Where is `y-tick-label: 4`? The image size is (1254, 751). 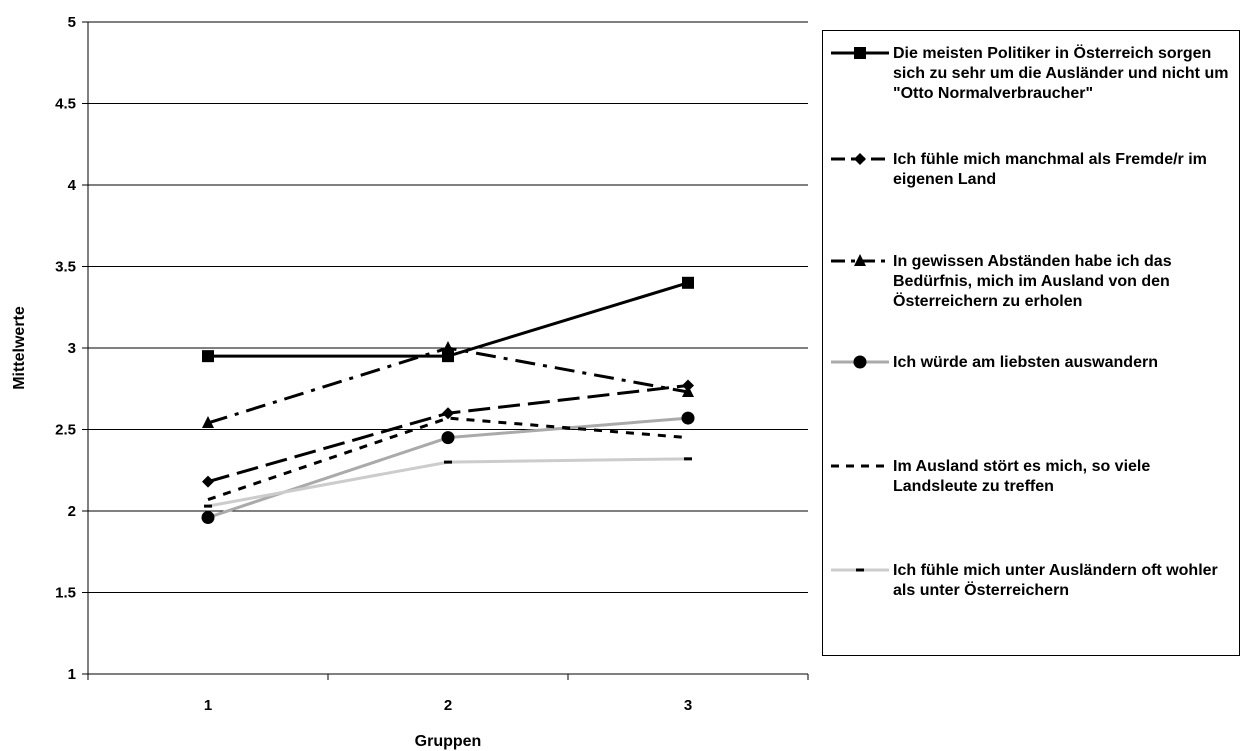 y-tick-label: 4 is located at coordinates (72, 185).